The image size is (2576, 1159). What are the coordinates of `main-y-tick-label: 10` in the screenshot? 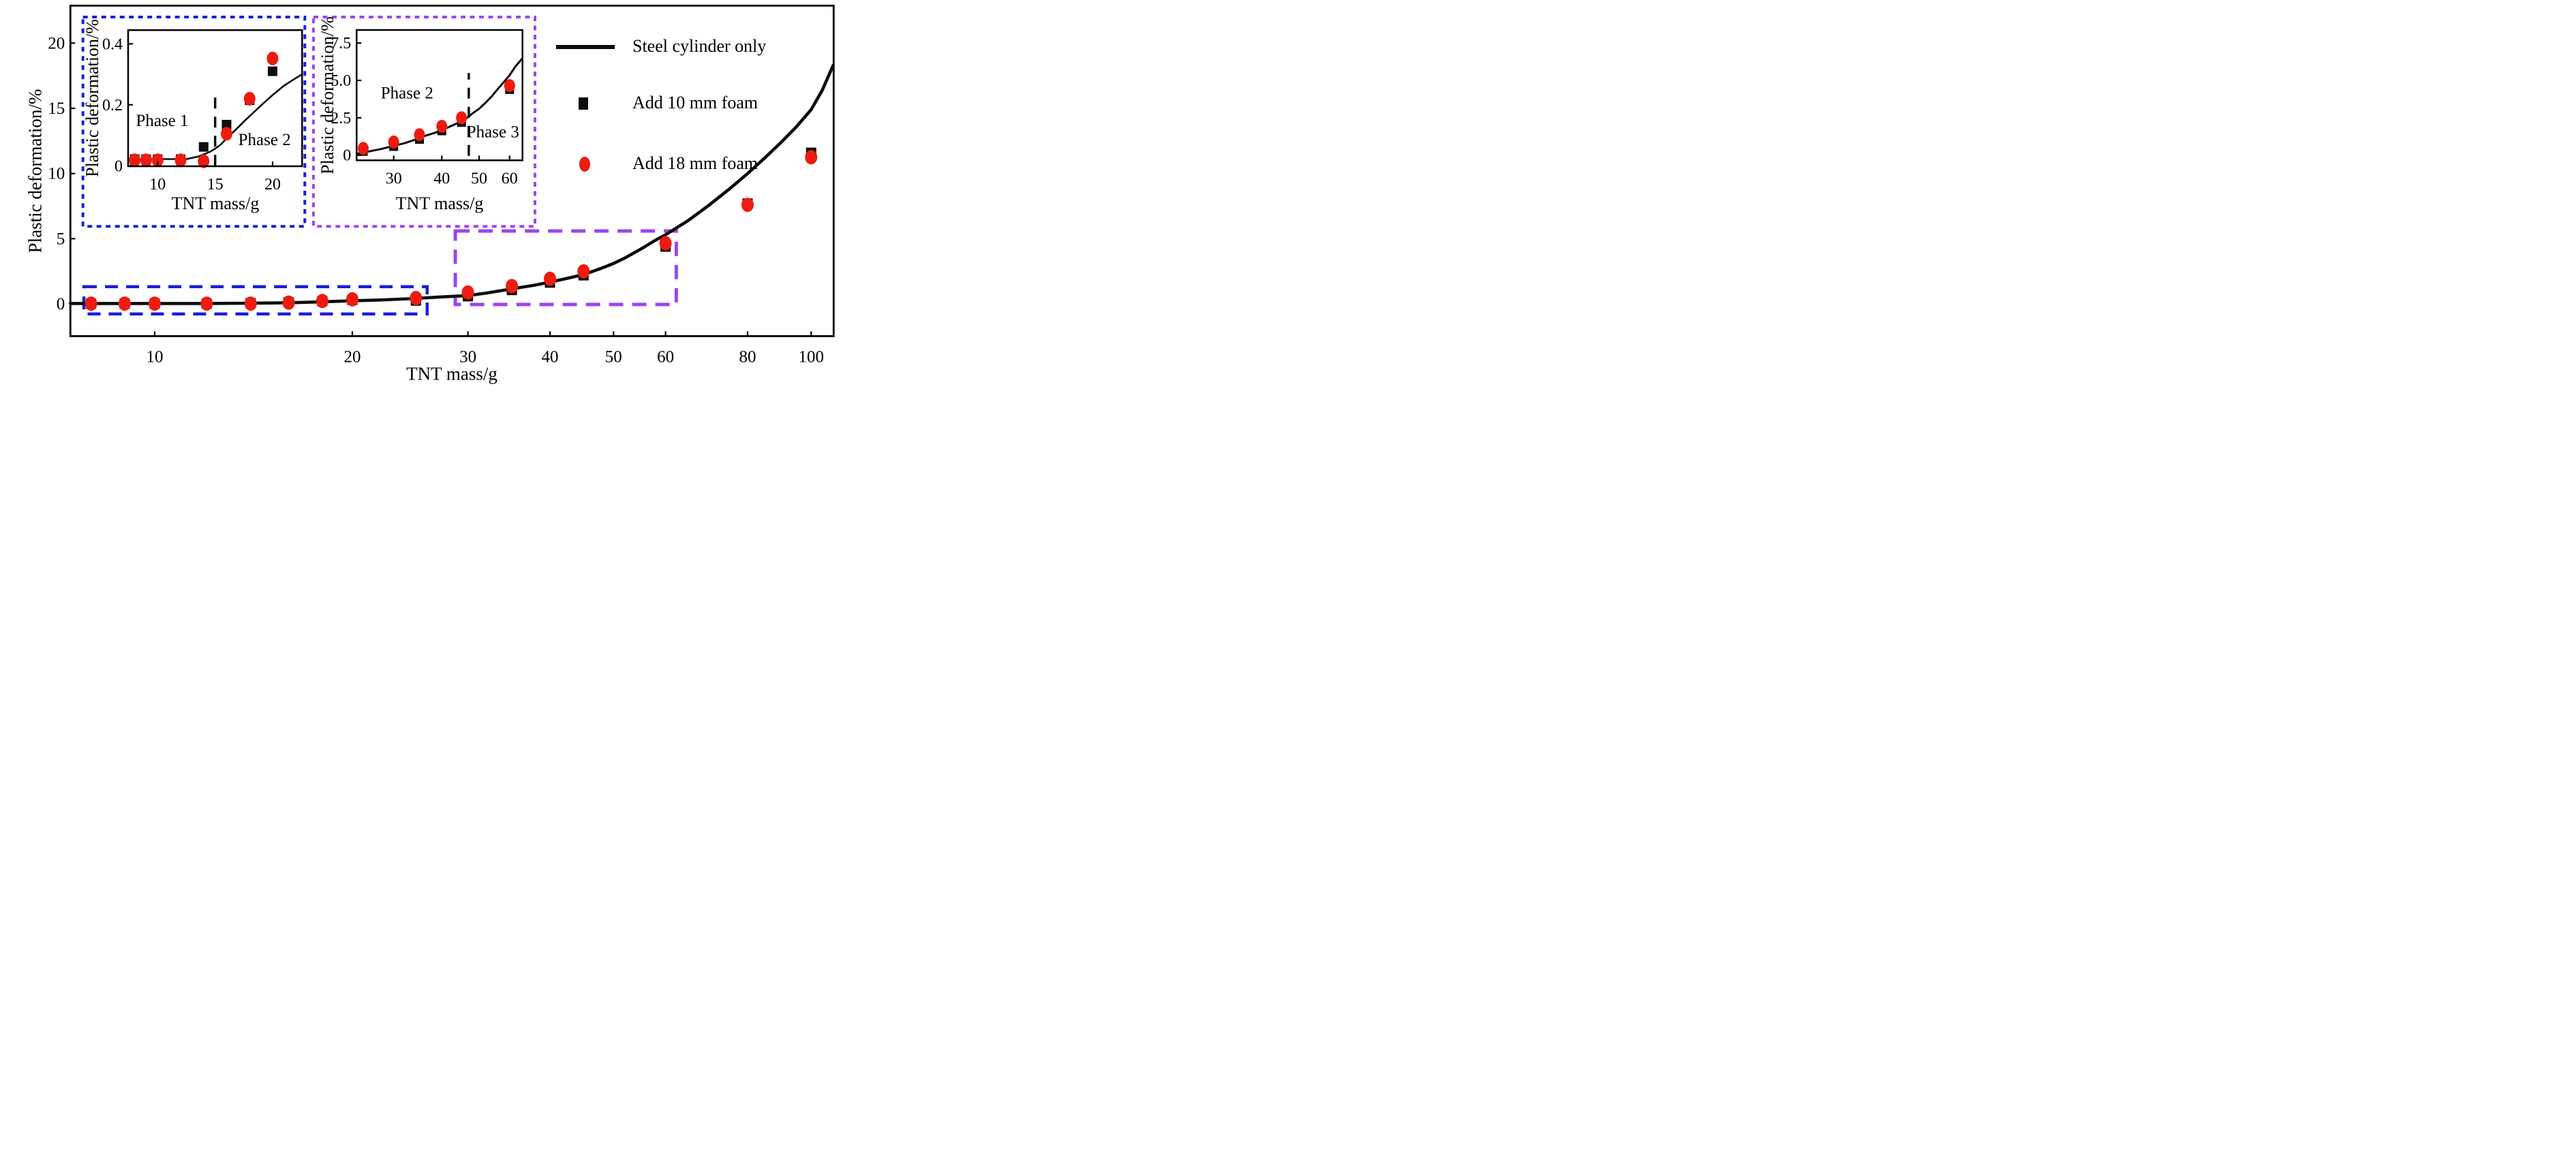 It's located at (56, 174).